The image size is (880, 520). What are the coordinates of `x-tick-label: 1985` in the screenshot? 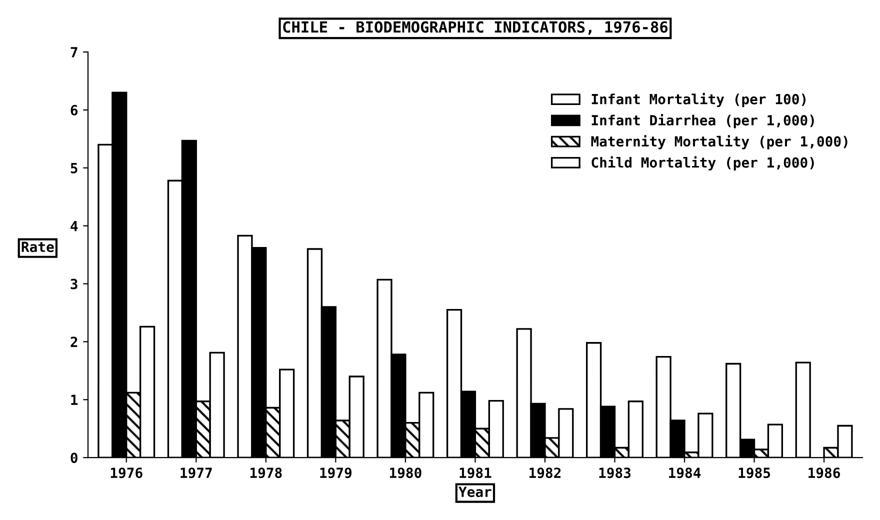 It's located at (754, 473).